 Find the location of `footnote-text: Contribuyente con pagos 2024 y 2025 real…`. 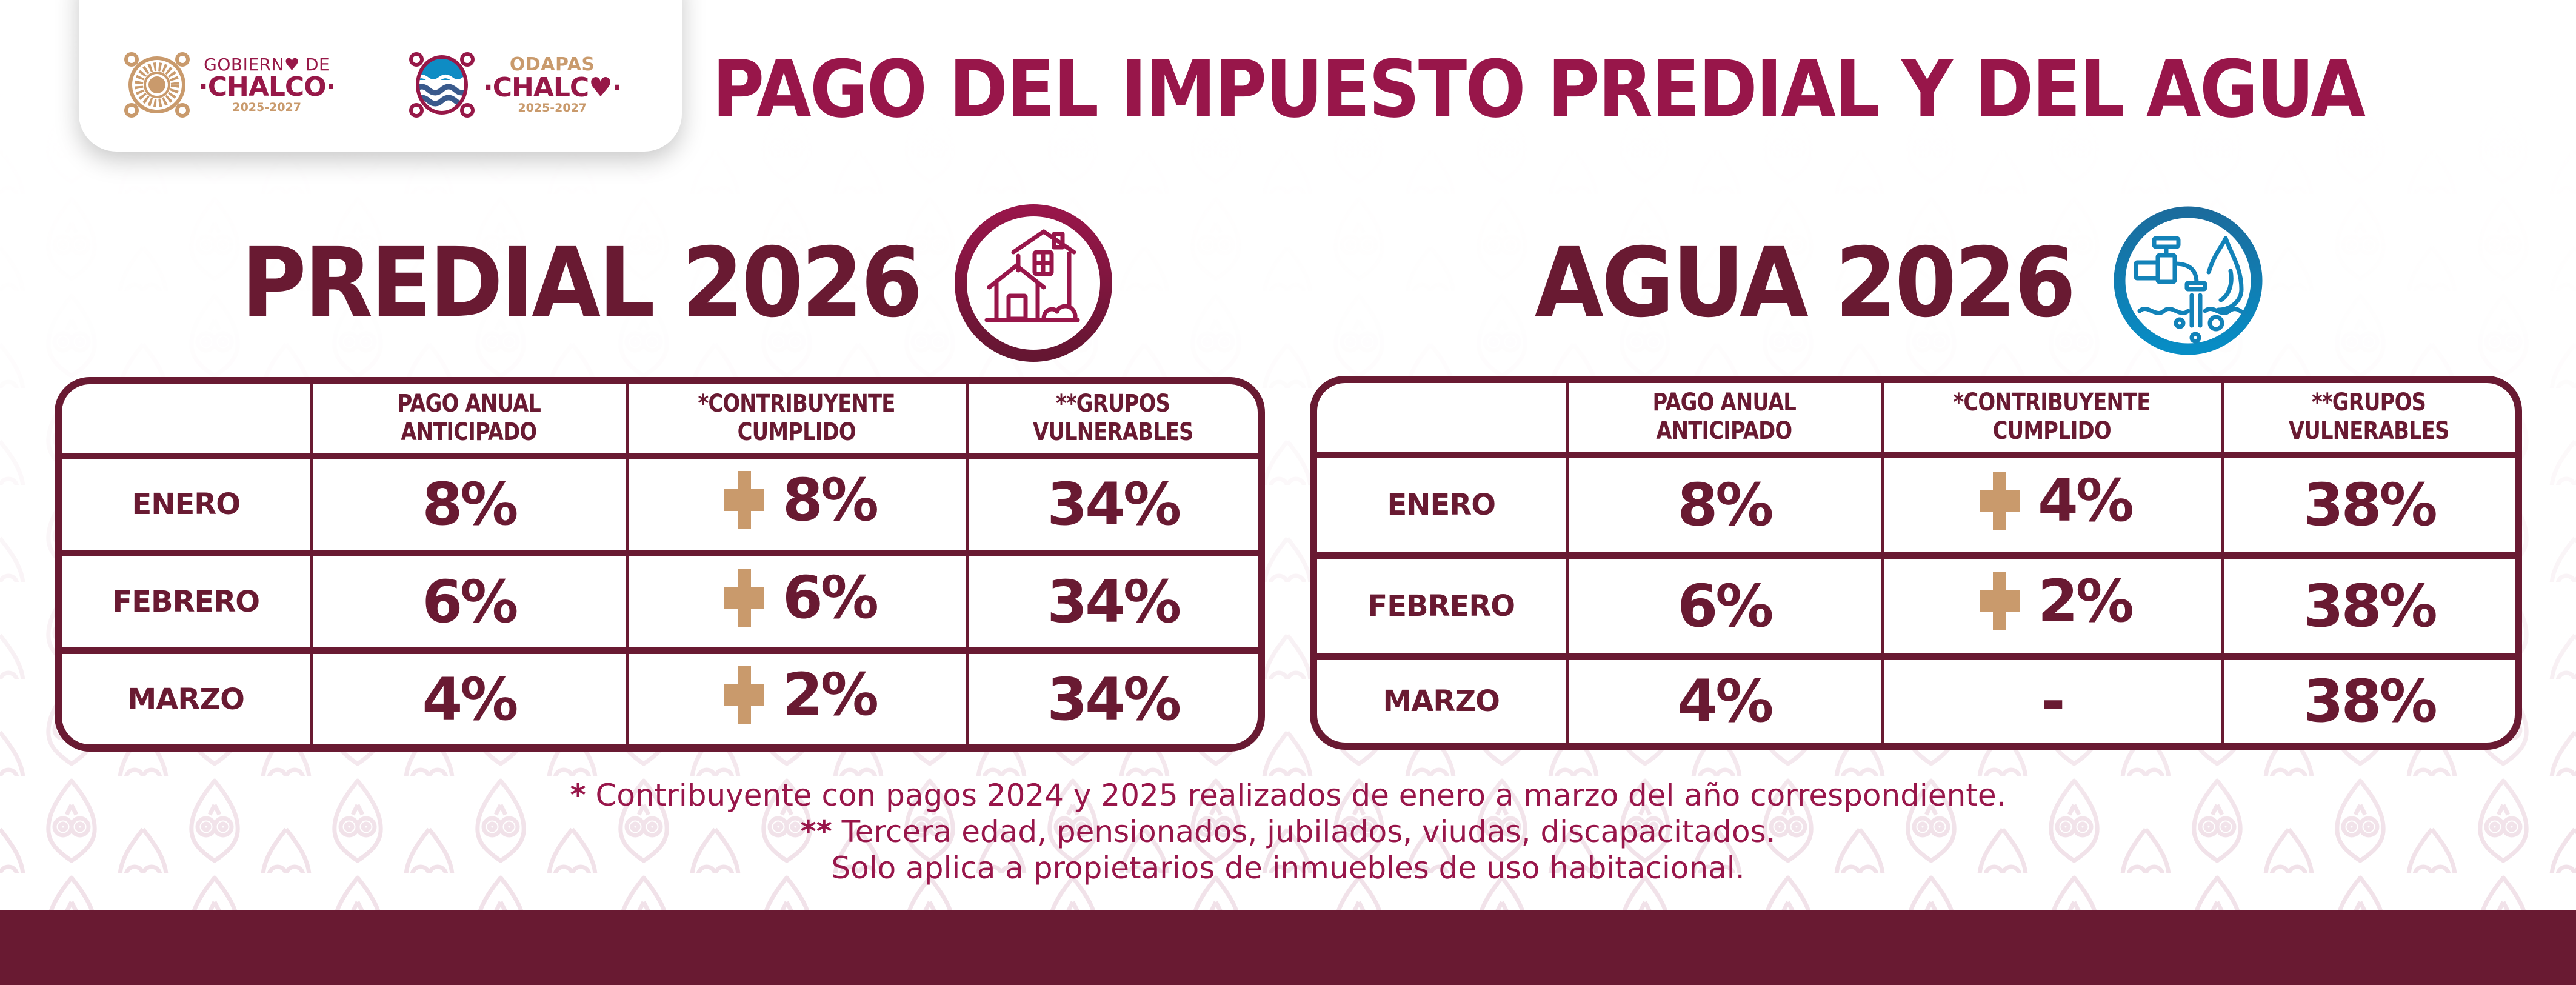

footnote-text: Contribuyente con pagos 2024 y 2025 real… is located at coordinates (1296, 795).